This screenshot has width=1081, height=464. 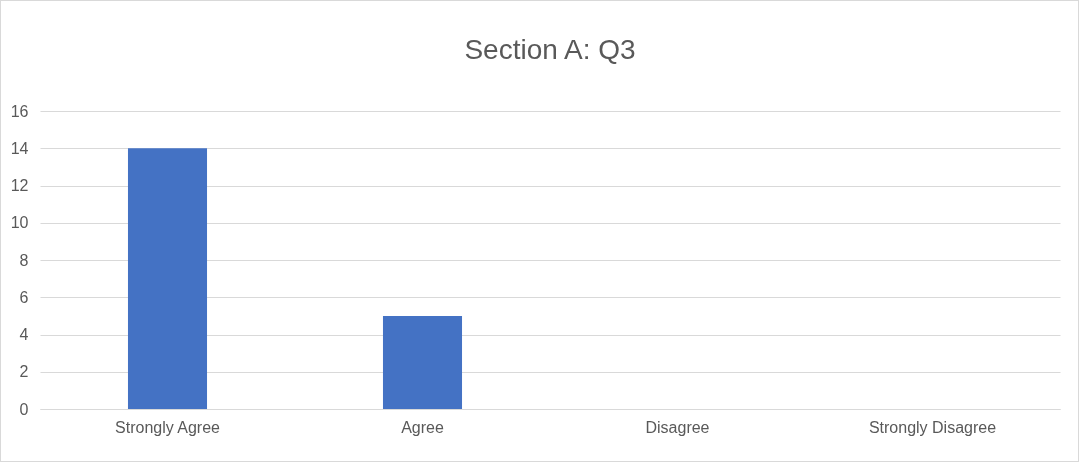 I want to click on chart-title: Section A: Q3, so click(x=550, y=49).